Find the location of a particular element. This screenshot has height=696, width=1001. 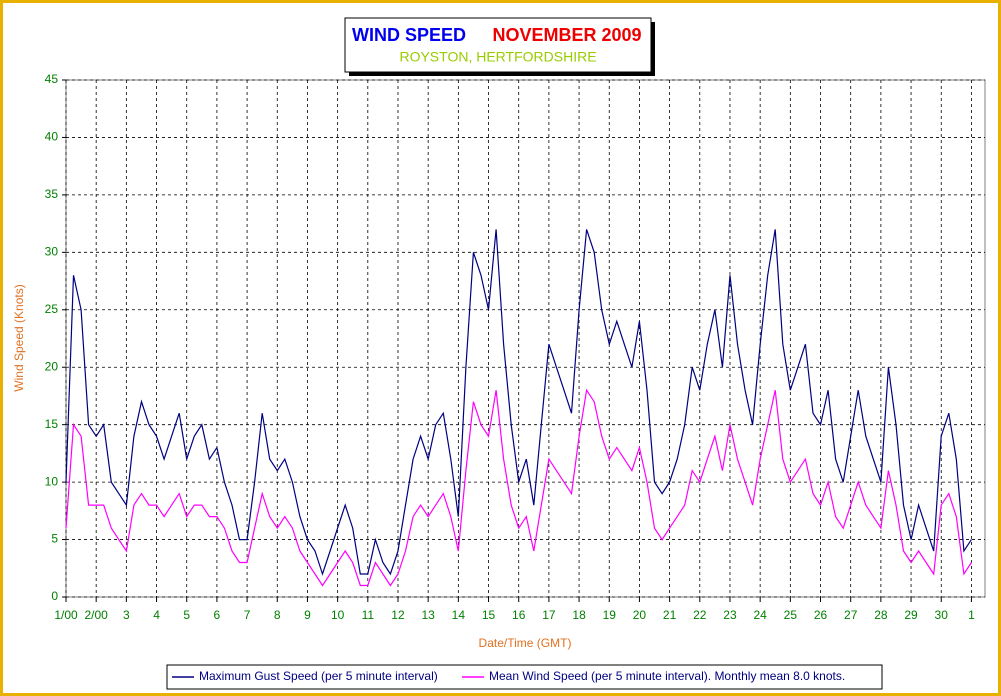

y-axis-label: Wind Speed (Knots) is located at coordinates (19, 337).